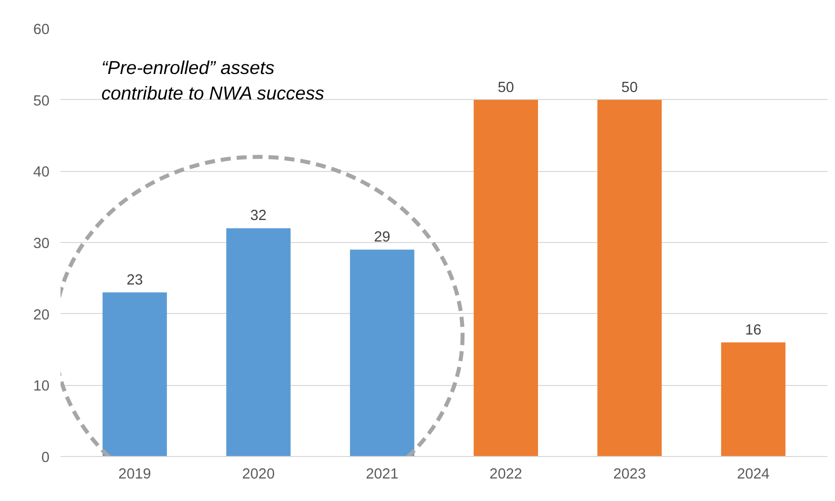 The height and width of the screenshot is (501, 835). What do you see at coordinates (134, 280) in the screenshot?
I see `data-label: 23` at bounding box center [134, 280].